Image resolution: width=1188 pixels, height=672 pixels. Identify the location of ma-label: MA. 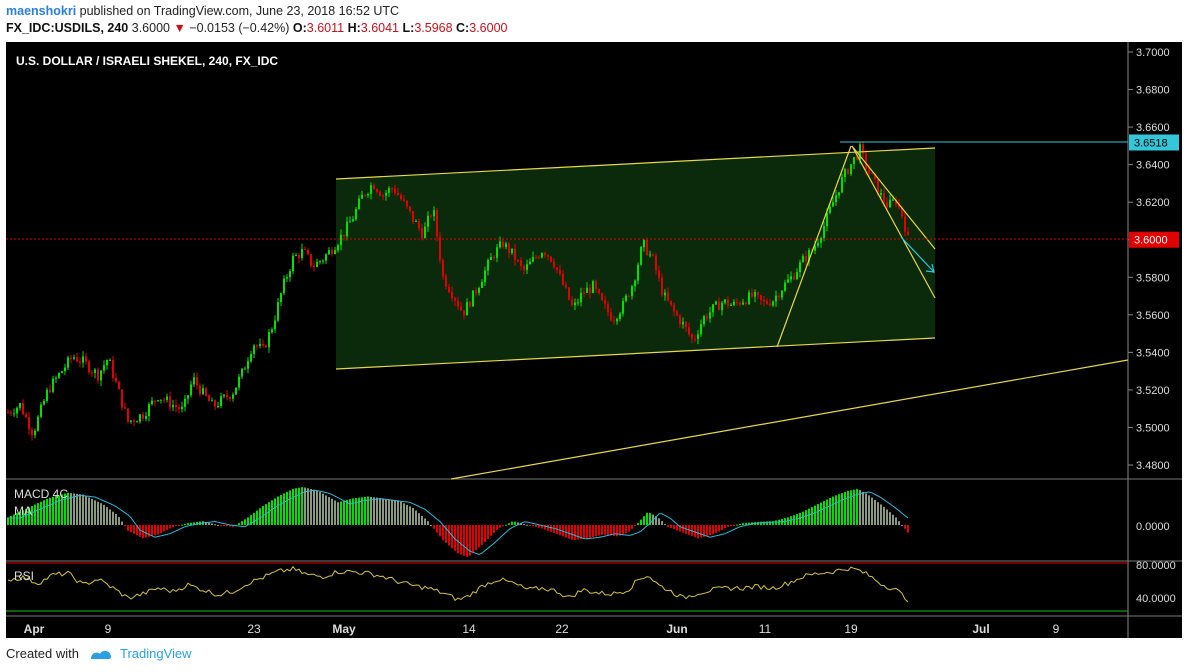
(23, 511).